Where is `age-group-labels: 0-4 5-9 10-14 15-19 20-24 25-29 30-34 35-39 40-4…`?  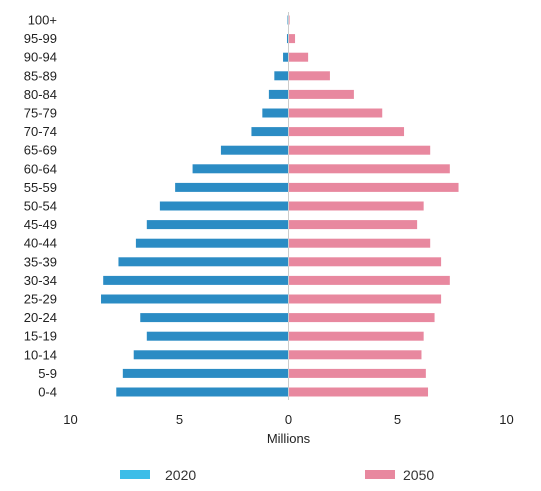
age-group-labels: 0-4 5-9 10-14 15-19 20-24 25-29 30-34 35-39 40-4… is located at coordinates (40, 206).